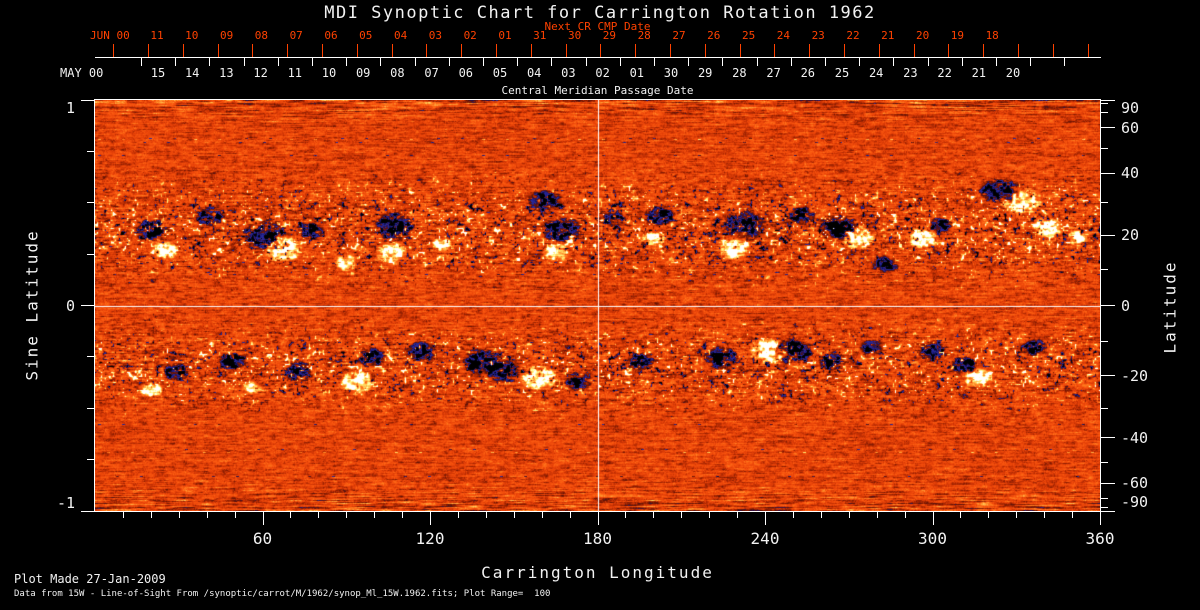  I want to click on cmp-day-label: 21, so click(979, 73).